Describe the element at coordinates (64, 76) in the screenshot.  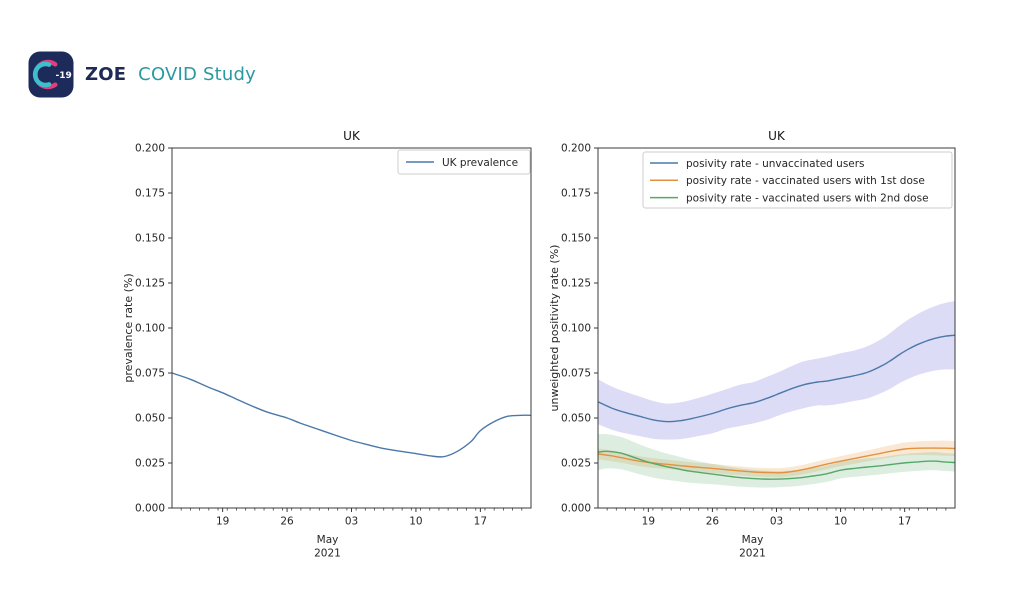
I see `icon-19-label: -19` at that location.